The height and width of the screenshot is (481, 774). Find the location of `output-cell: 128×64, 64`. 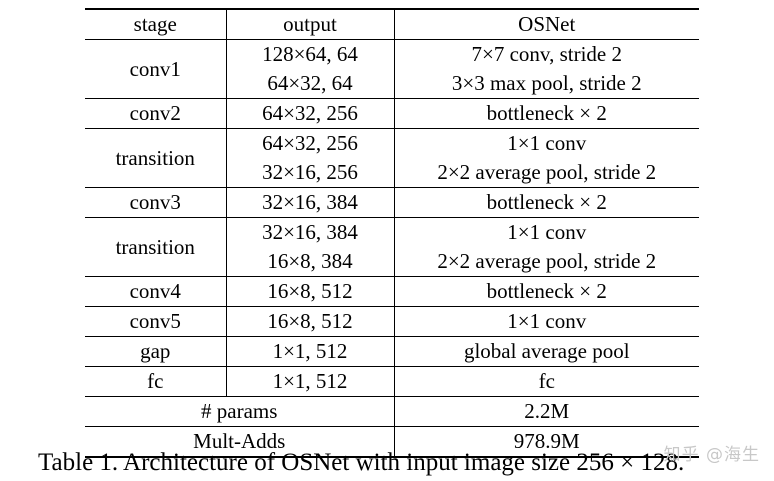

output-cell: 128×64, 64 is located at coordinates (310, 54).